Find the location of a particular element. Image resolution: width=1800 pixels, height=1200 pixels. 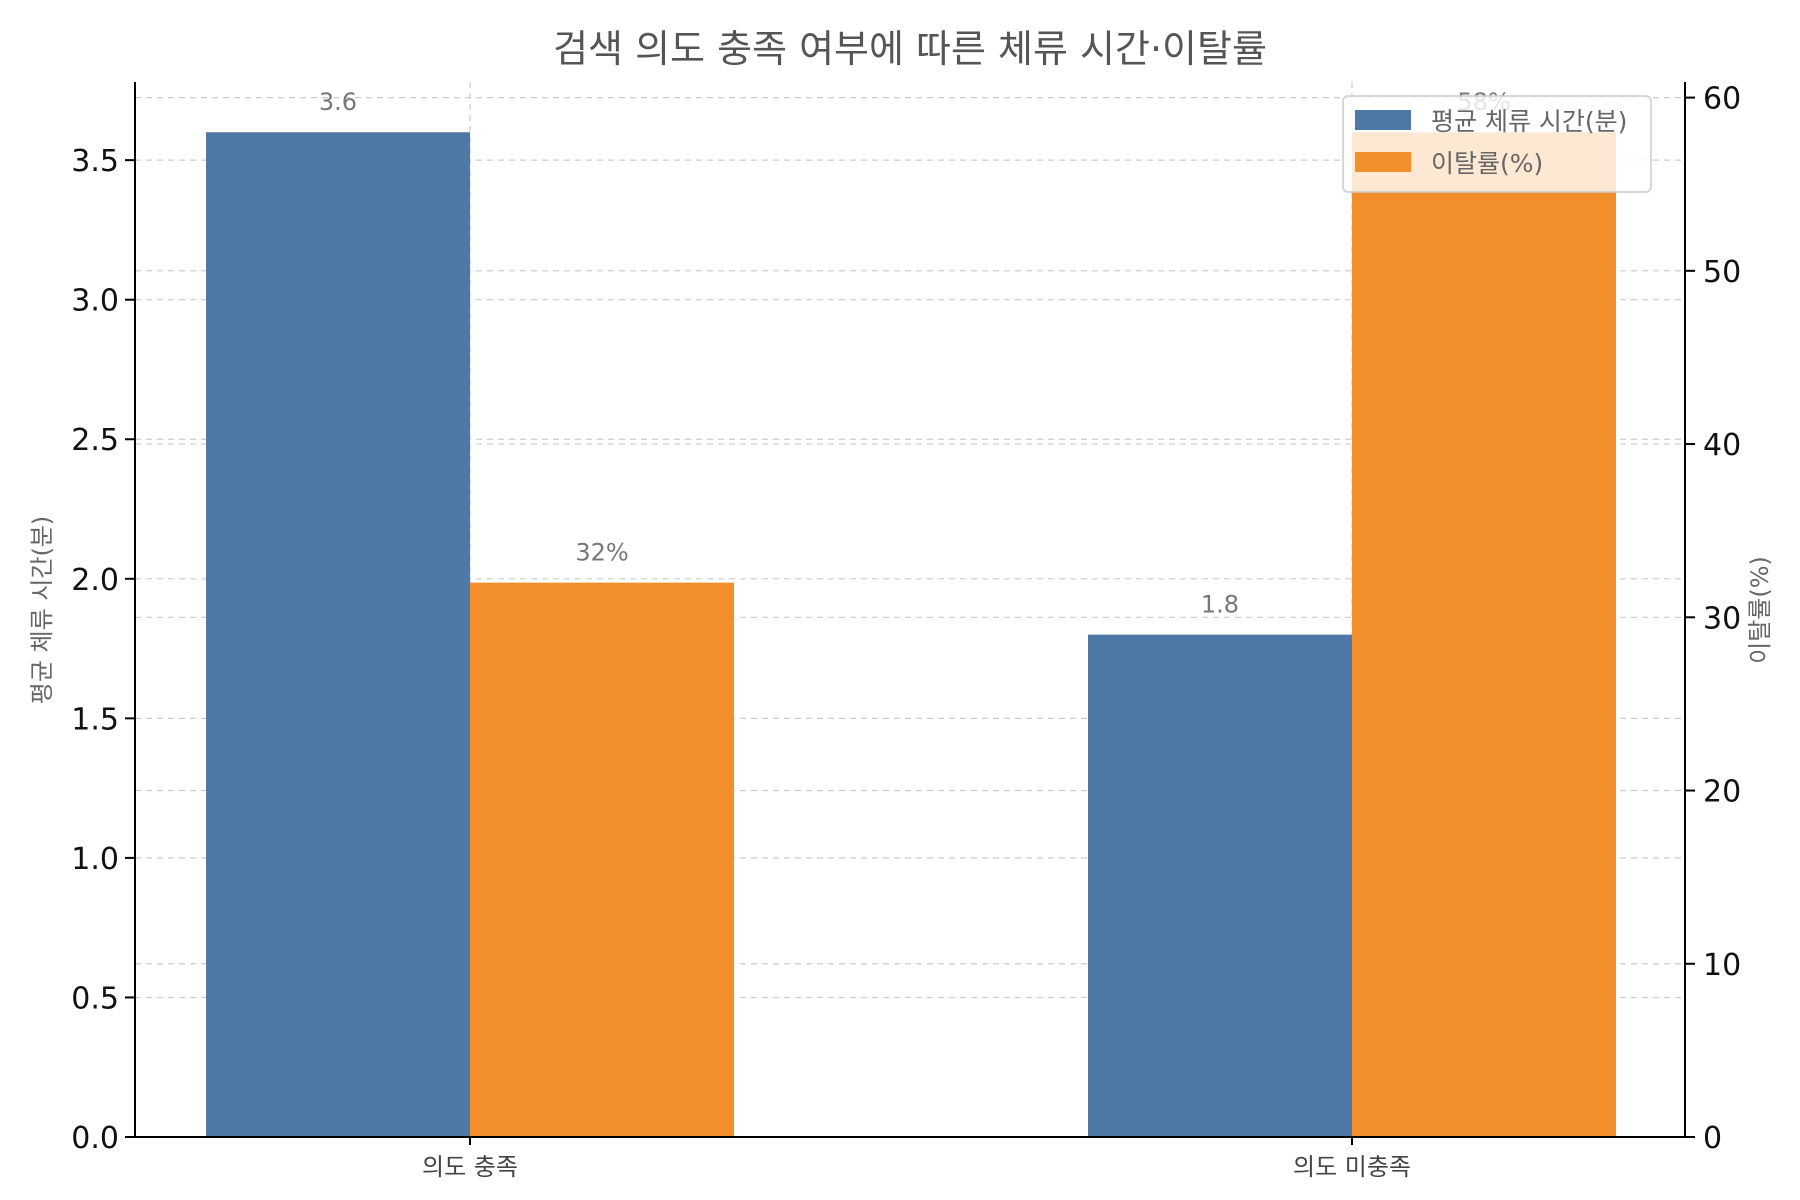

y-left-tick-label-0: 0.0 is located at coordinates (95, 1138).